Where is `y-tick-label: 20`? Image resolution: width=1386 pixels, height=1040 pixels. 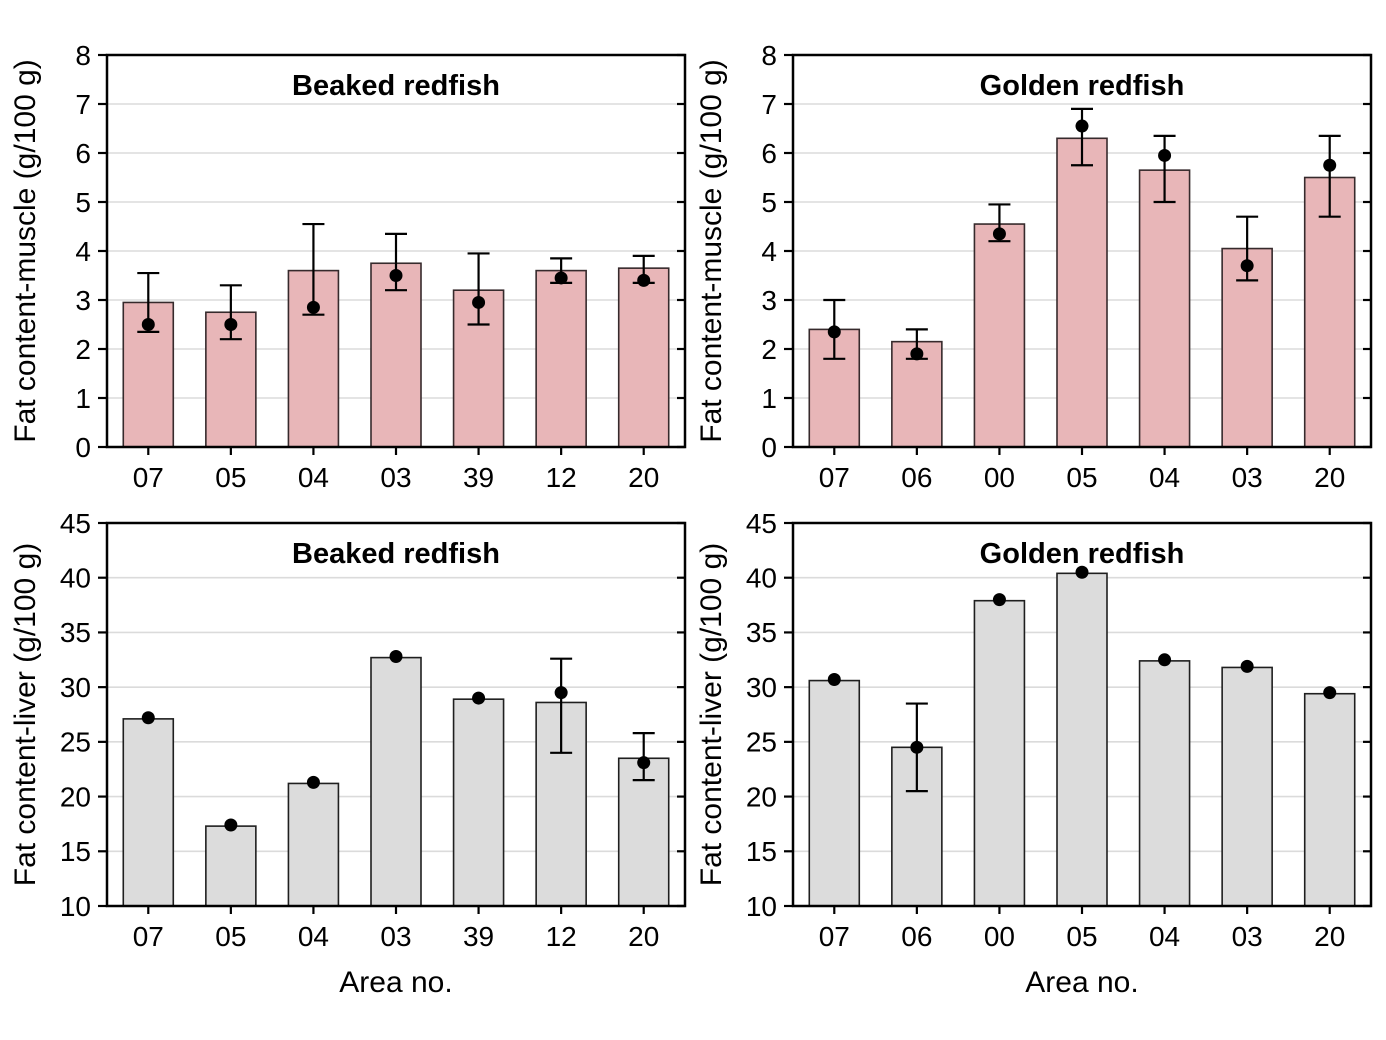 y-tick-label: 20 is located at coordinates (761, 796).